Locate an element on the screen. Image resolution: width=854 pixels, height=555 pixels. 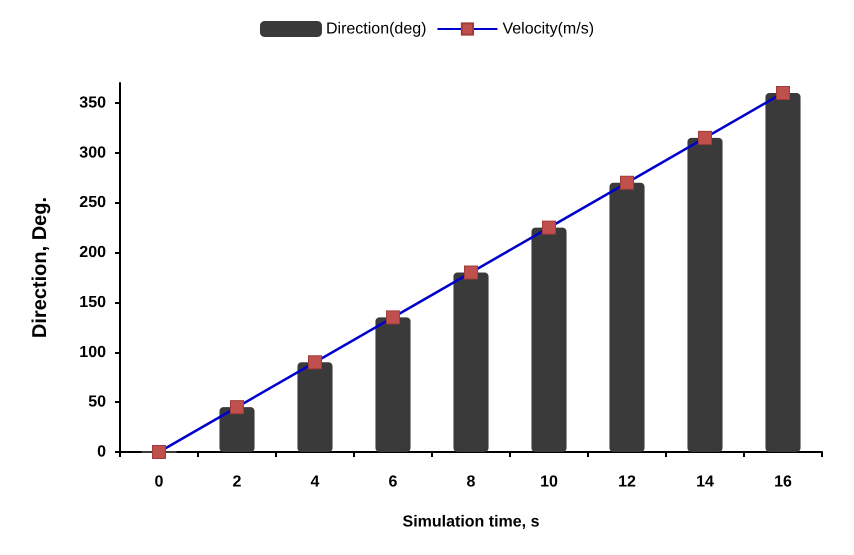
legend-label: Direction(deg) is located at coordinates (376, 29).